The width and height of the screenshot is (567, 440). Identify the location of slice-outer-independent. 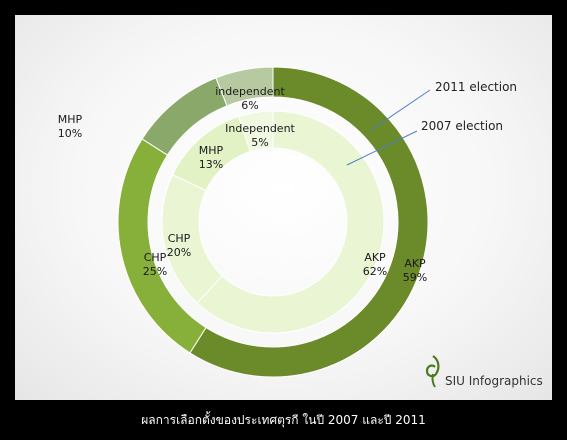
(244, 86).